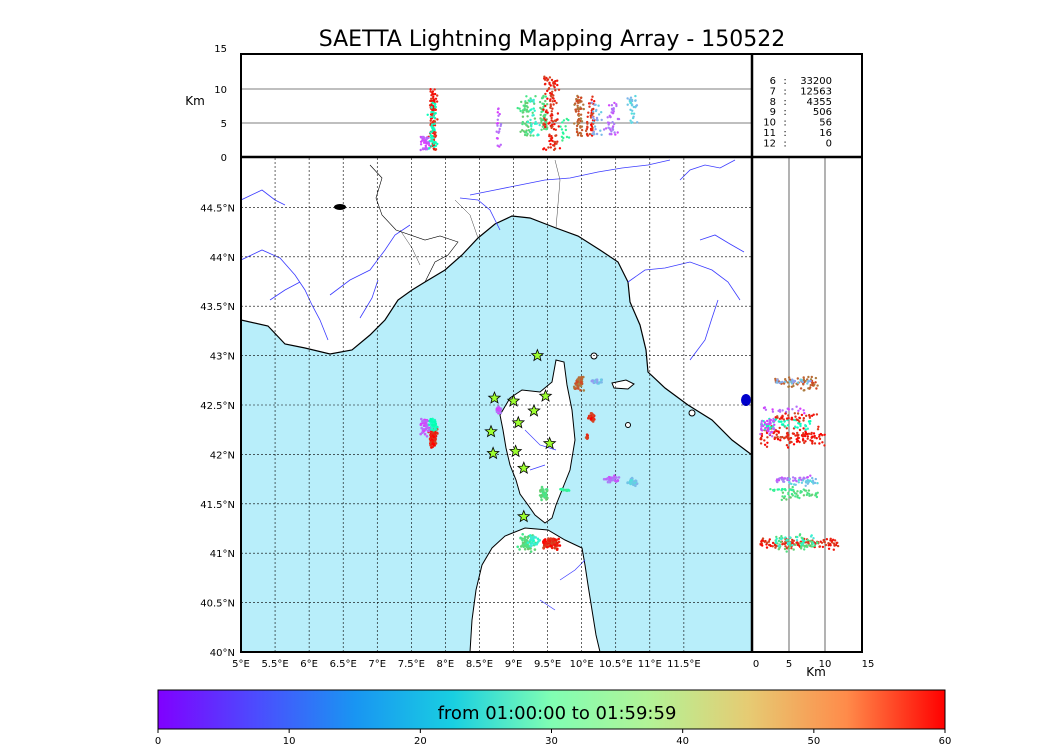  What do you see at coordinates (682, 741) in the screenshot?
I see `colorbar-tick-label: 40` at bounding box center [682, 741].